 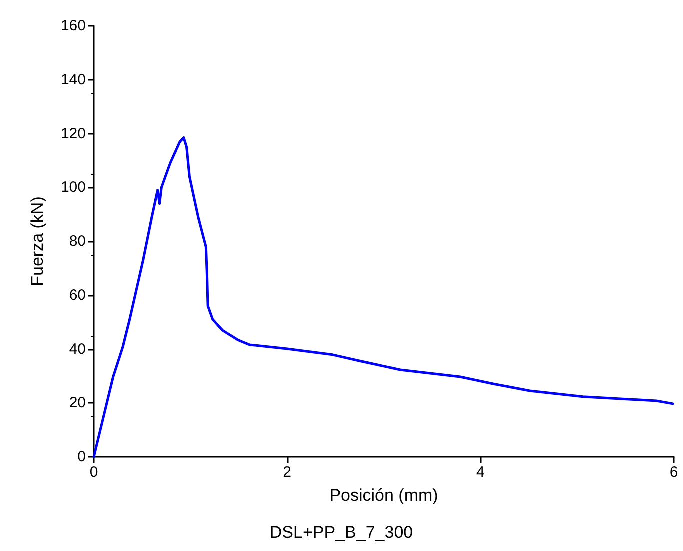 I want to click on y-tick-label: 40, so click(x=77, y=349).